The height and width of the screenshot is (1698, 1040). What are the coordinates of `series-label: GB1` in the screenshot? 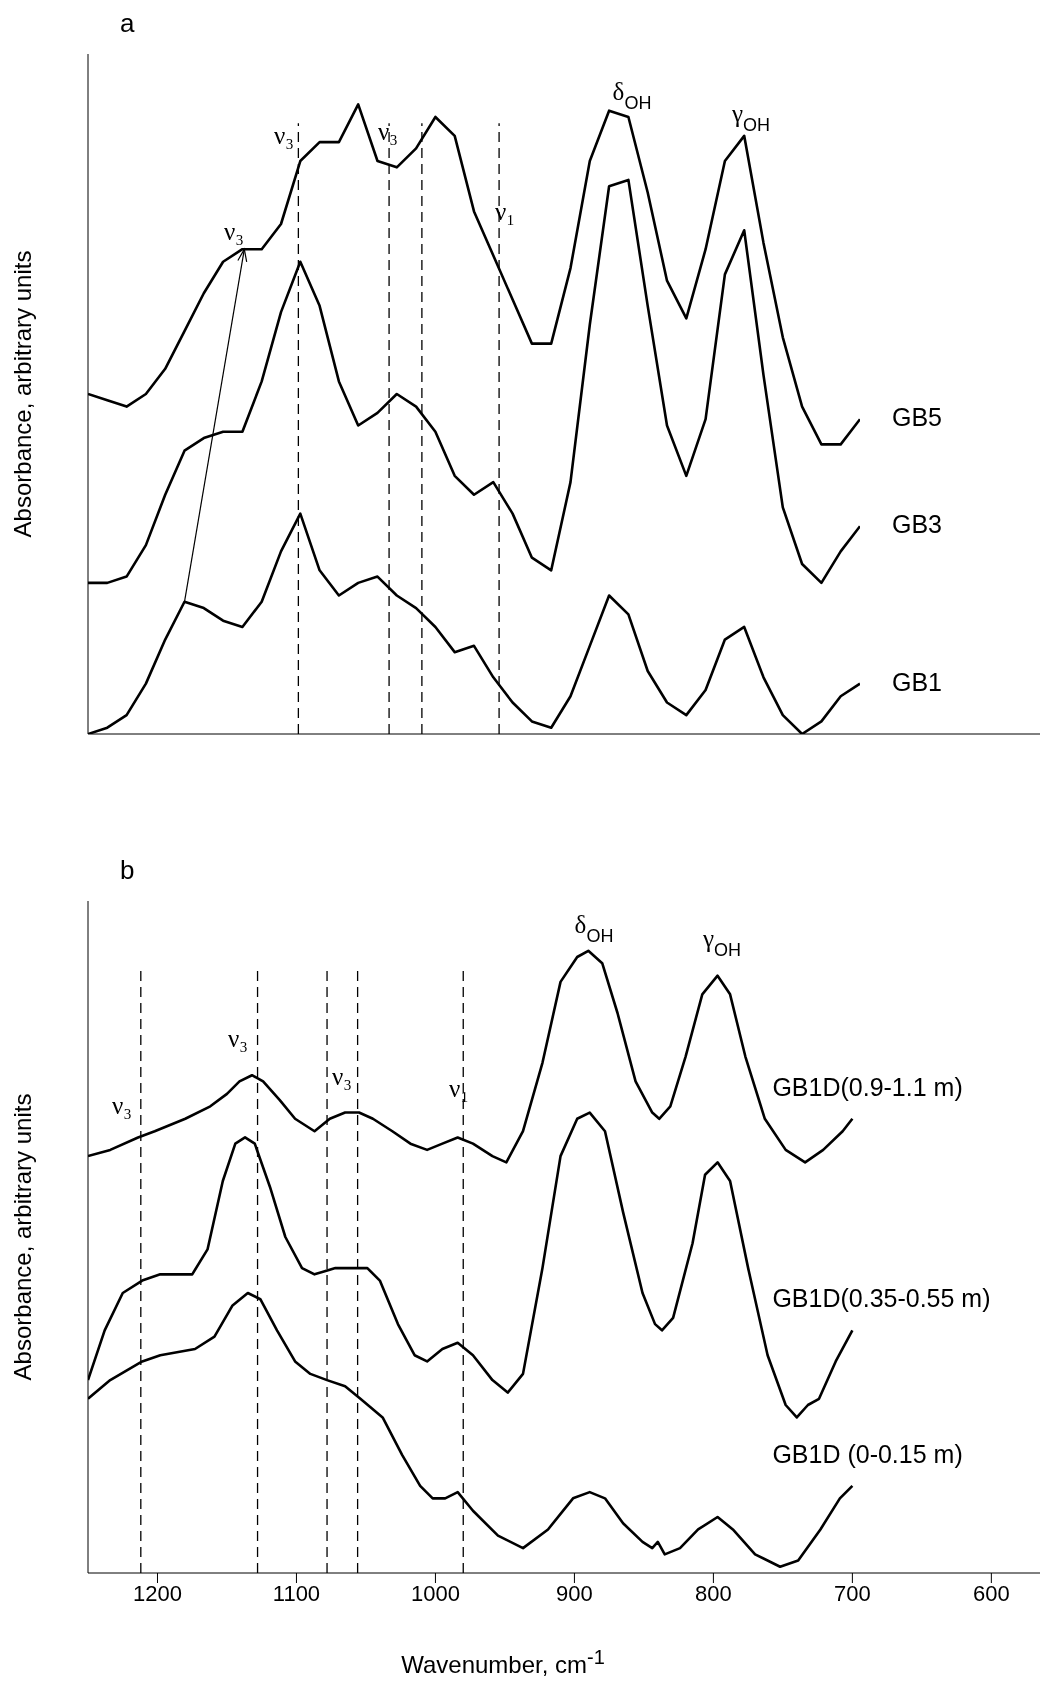 It's located at (917, 681).